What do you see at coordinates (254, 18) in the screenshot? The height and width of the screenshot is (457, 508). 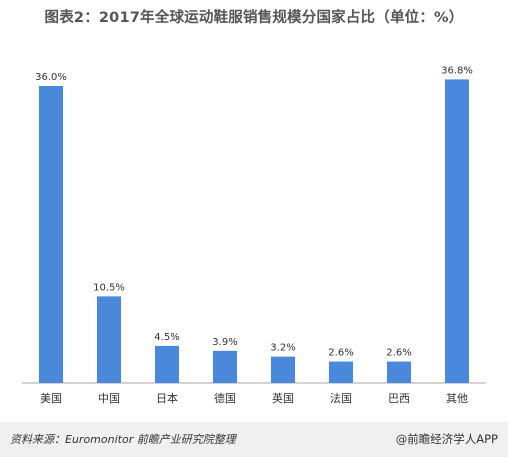 I see `chart-title: 图表2：2017年全球运动鞋服销售规模分国家占比（单位：%）` at bounding box center [254, 18].